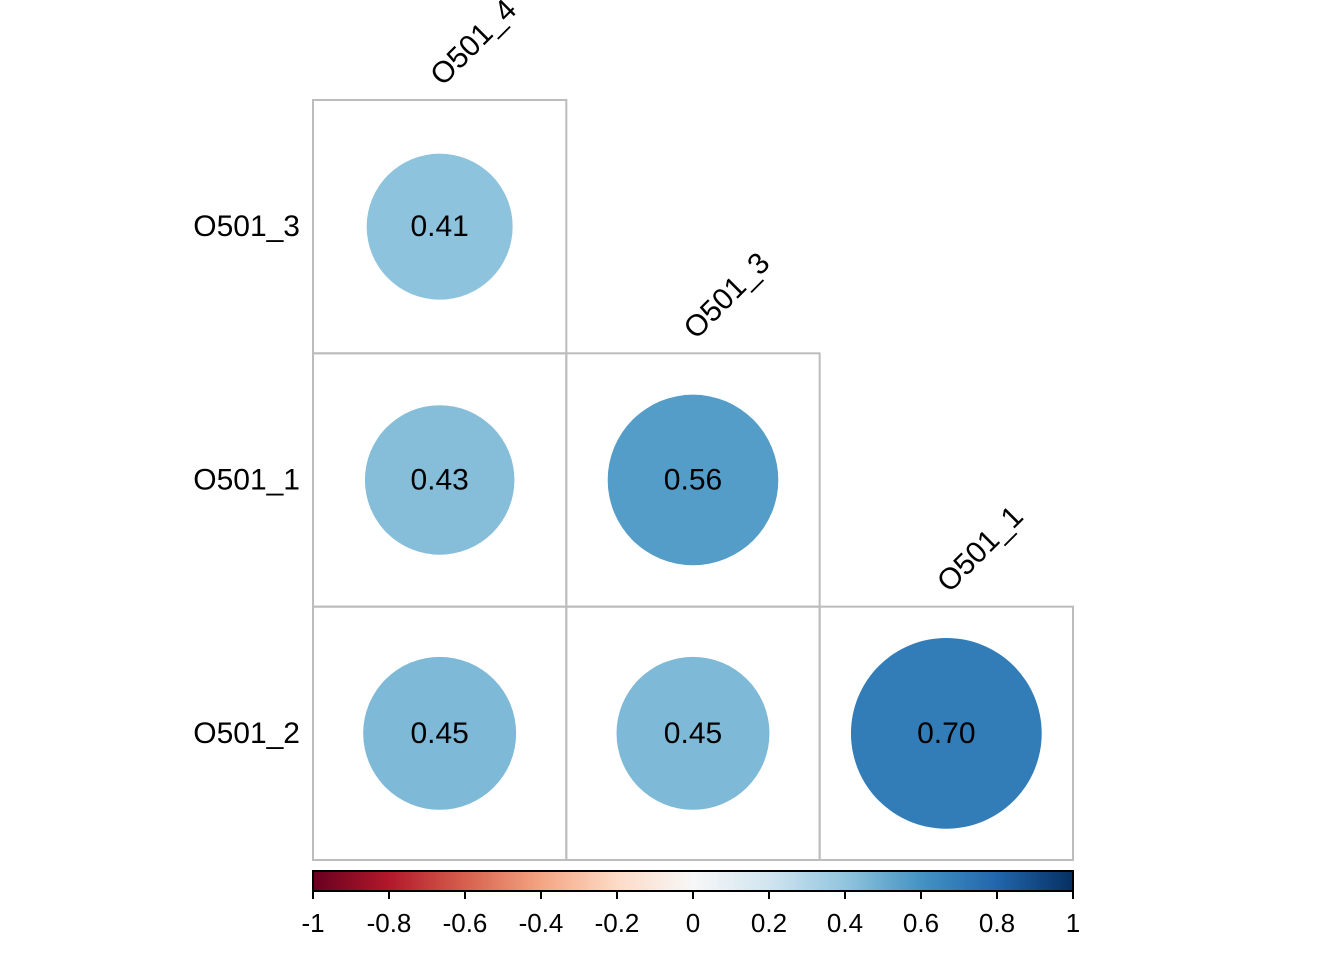 The image size is (1344, 960). Describe the element at coordinates (465, 923) in the screenshot. I see `colorbar-tick-label: -0.6` at that location.